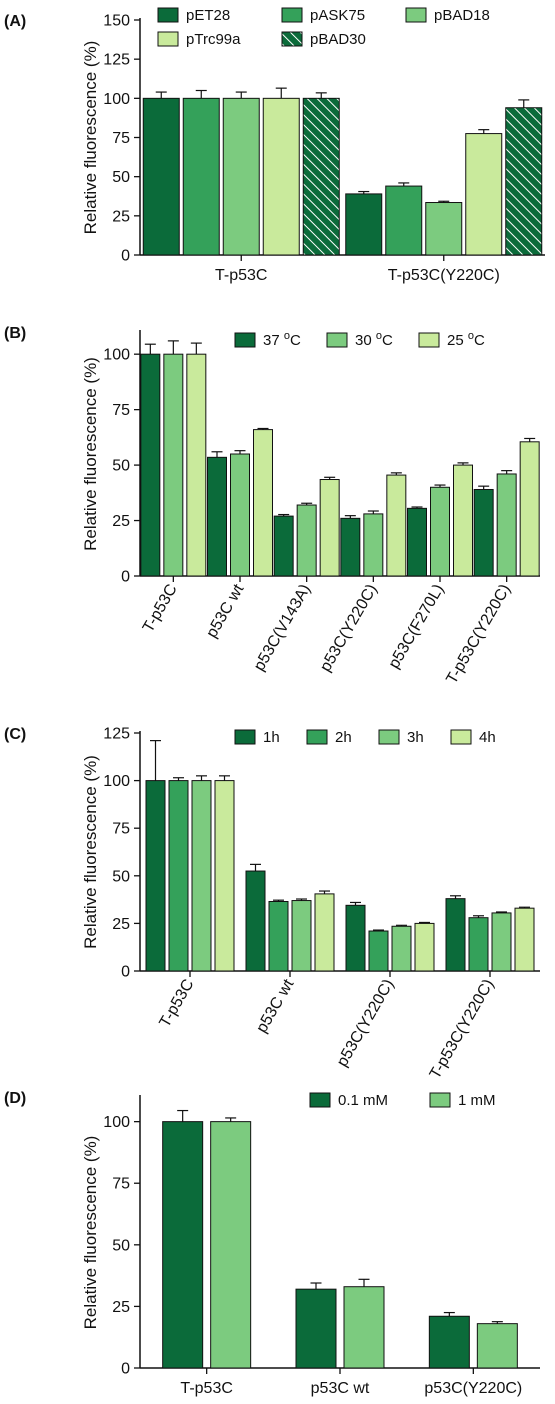 Image resolution: width=555 pixels, height=1404 pixels. Describe the element at coordinates (363, 1100) in the screenshot. I see `legend-label: 0.1 mM` at that location.